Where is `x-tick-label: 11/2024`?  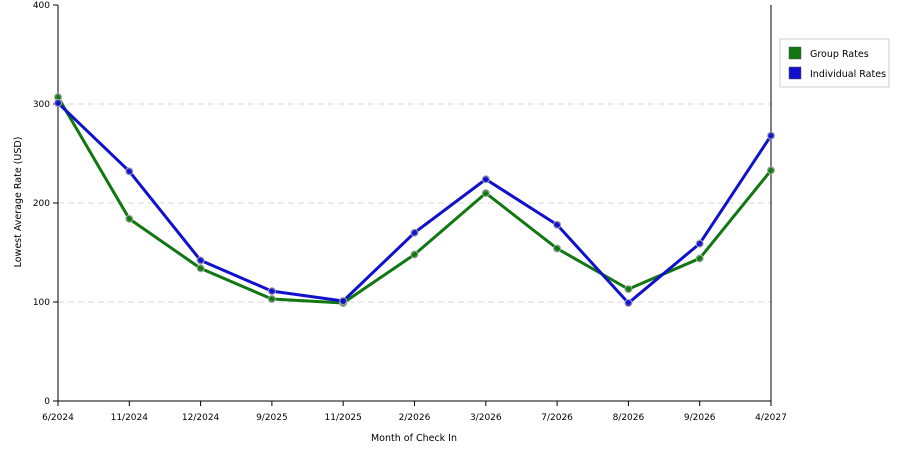
x-tick-label: 11/2024 is located at coordinates (130, 418).